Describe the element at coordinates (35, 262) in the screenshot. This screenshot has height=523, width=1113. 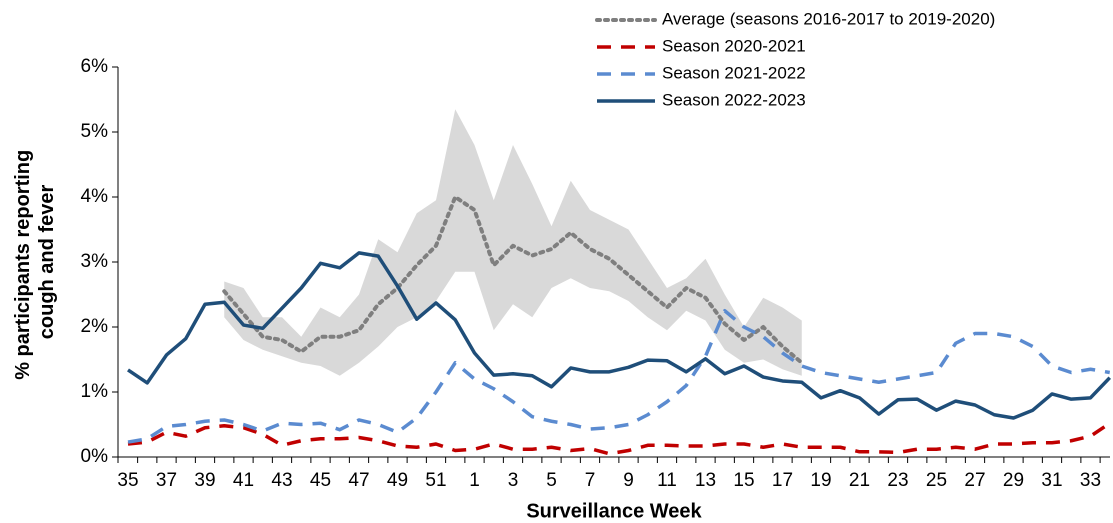
I see `y-axis-title: % participants reporting cough and fever` at that location.